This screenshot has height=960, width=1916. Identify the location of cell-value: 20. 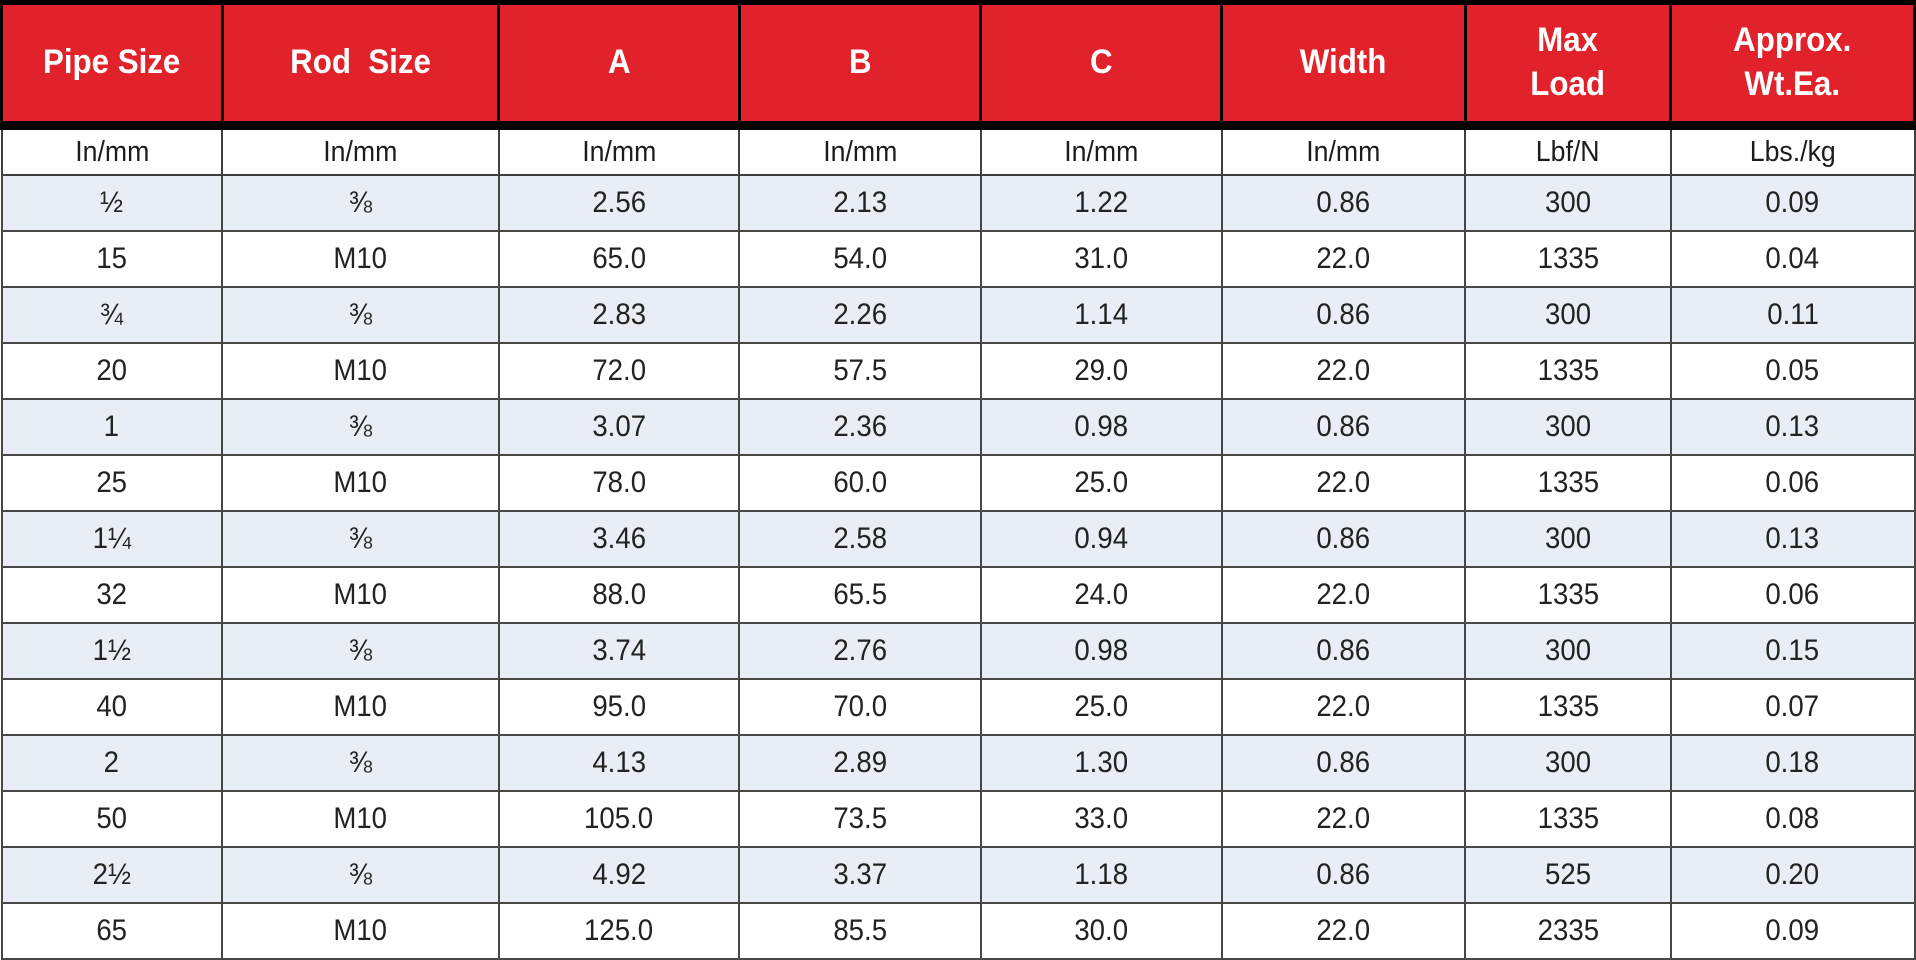
(112, 370).